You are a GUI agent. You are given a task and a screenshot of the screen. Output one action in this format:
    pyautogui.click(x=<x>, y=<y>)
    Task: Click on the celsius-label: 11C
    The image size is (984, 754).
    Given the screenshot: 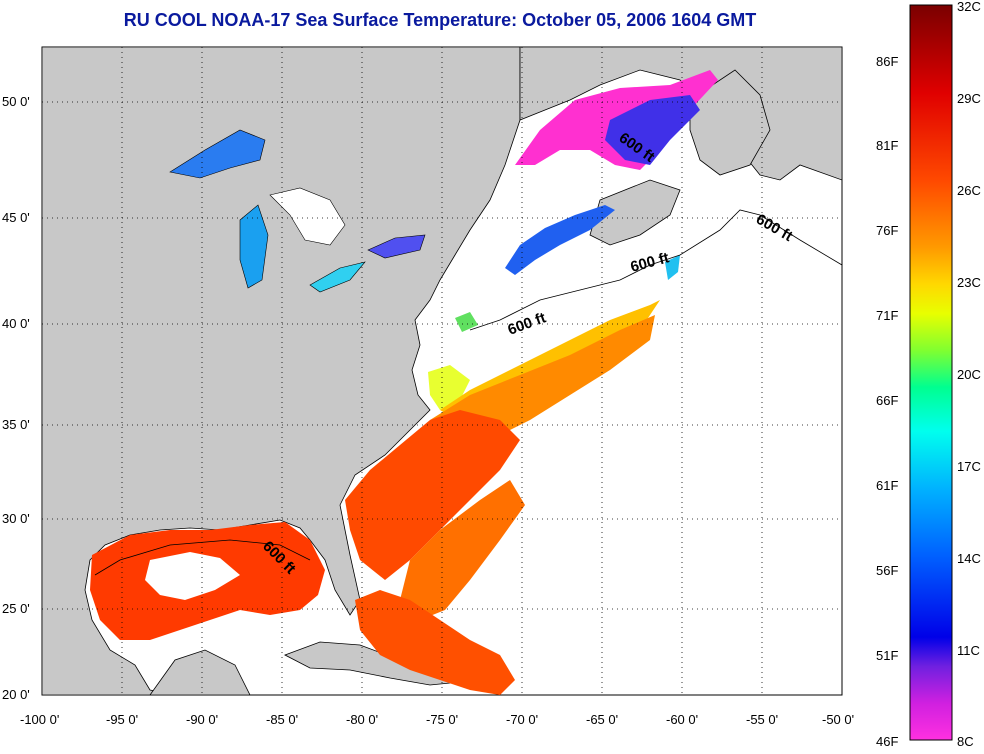 What is the action you would take?
    pyautogui.click(x=968, y=650)
    